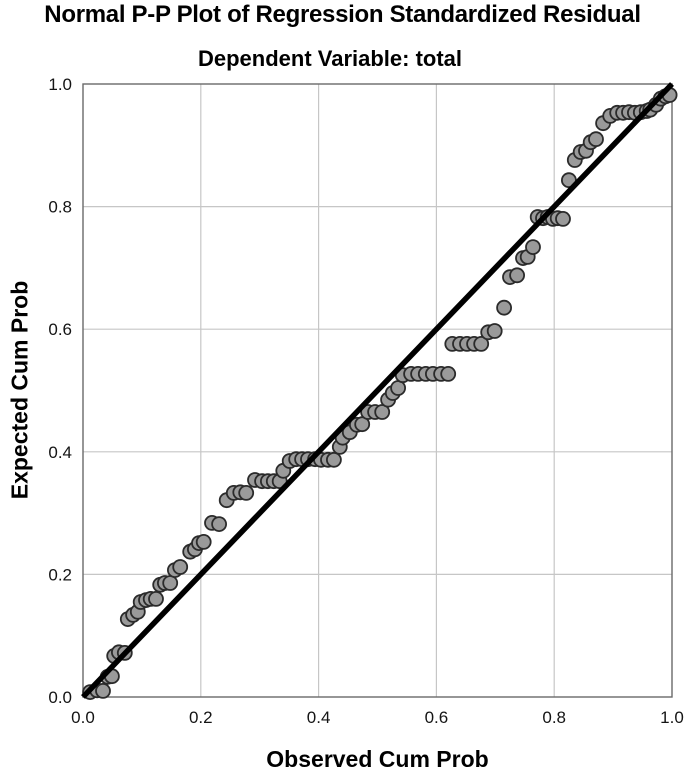 The width and height of the screenshot is (685, 778). What do you see at coordinates (83, 717) in the screenshot?
I see `x-tick-label: 0.0` at bounding box center [83, 717].